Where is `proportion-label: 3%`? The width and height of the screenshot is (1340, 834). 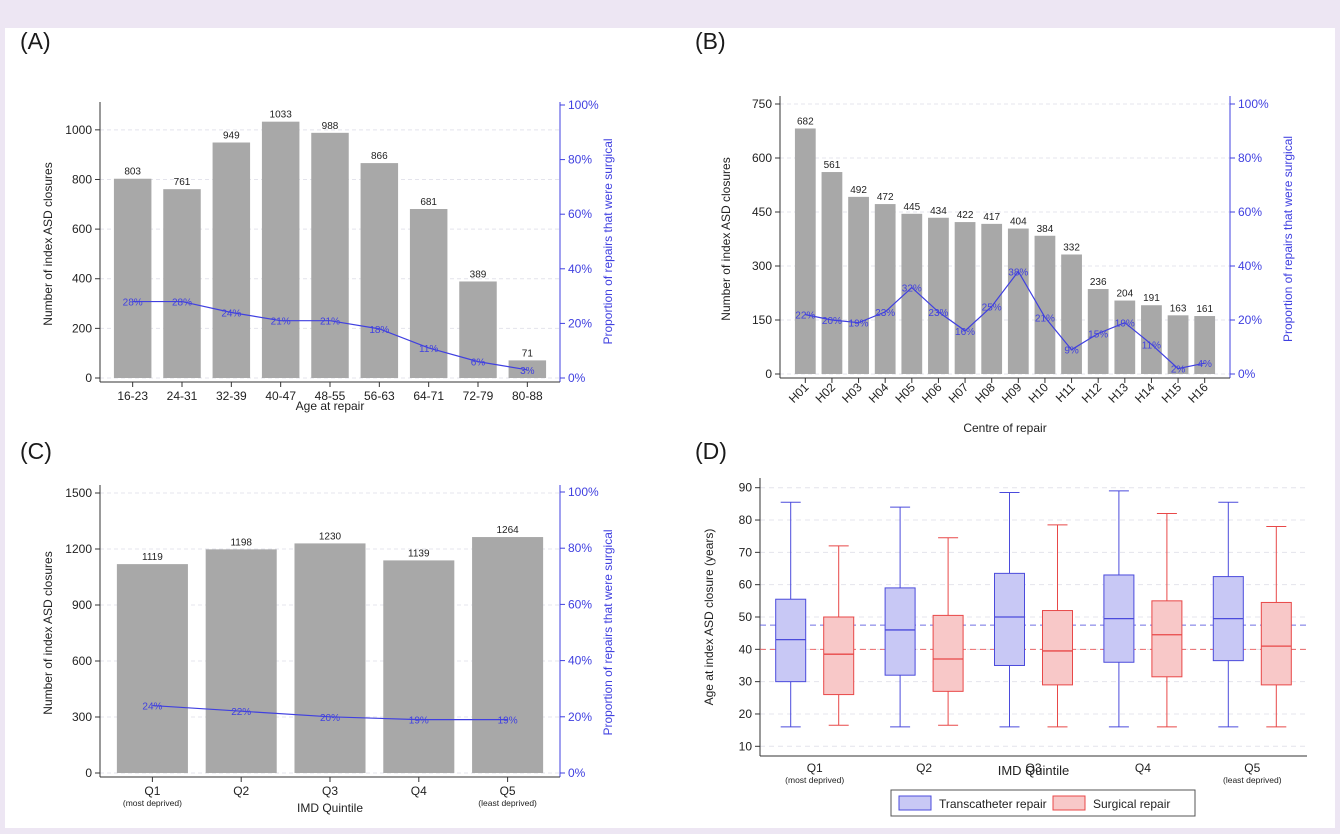 proportion-label: 3% is located at coordinates (527, 371).